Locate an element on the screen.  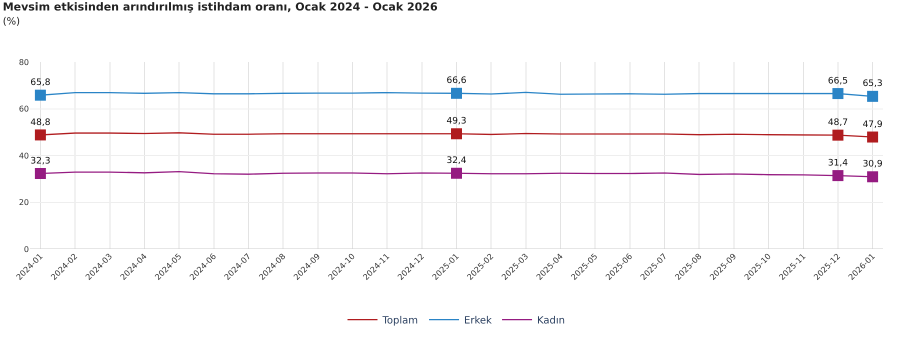
chart-title: Mevsim etkisinden arındırılmış istihdam oranı, Ocak 2024 - Ocak 2026 is located at coordinates (220, 7).